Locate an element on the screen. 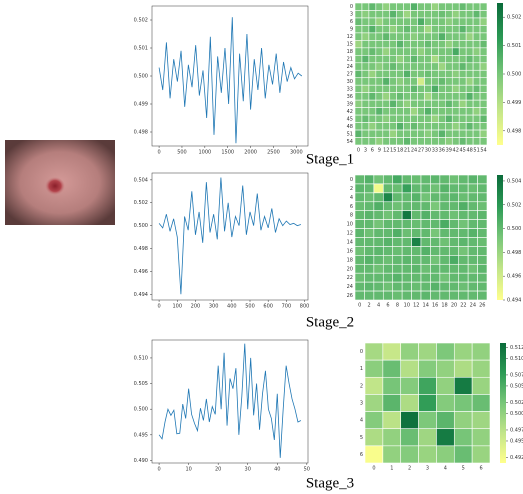 This screenshot has width=523, height=494. y-tick-label: 6 is located at coordinates (351, 22).